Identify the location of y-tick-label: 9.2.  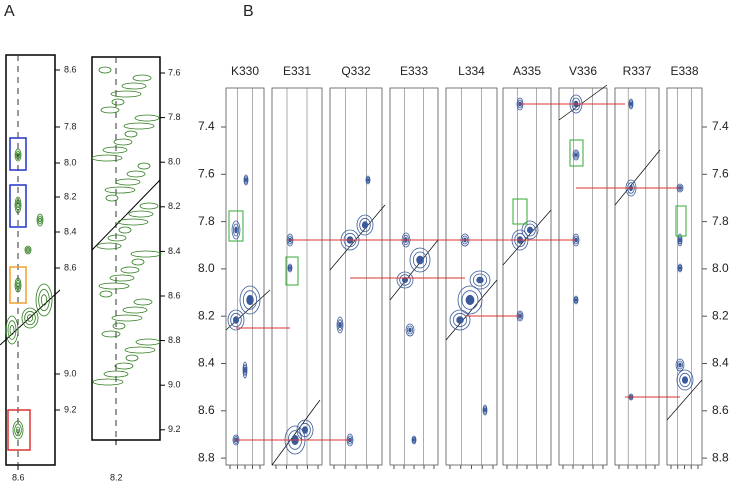
(70, 409).